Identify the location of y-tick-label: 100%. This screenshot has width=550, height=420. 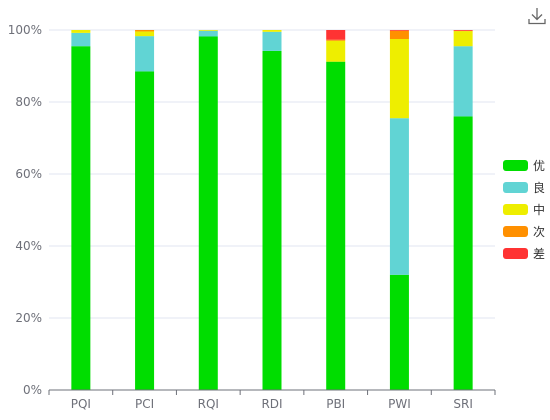
(25, 30).